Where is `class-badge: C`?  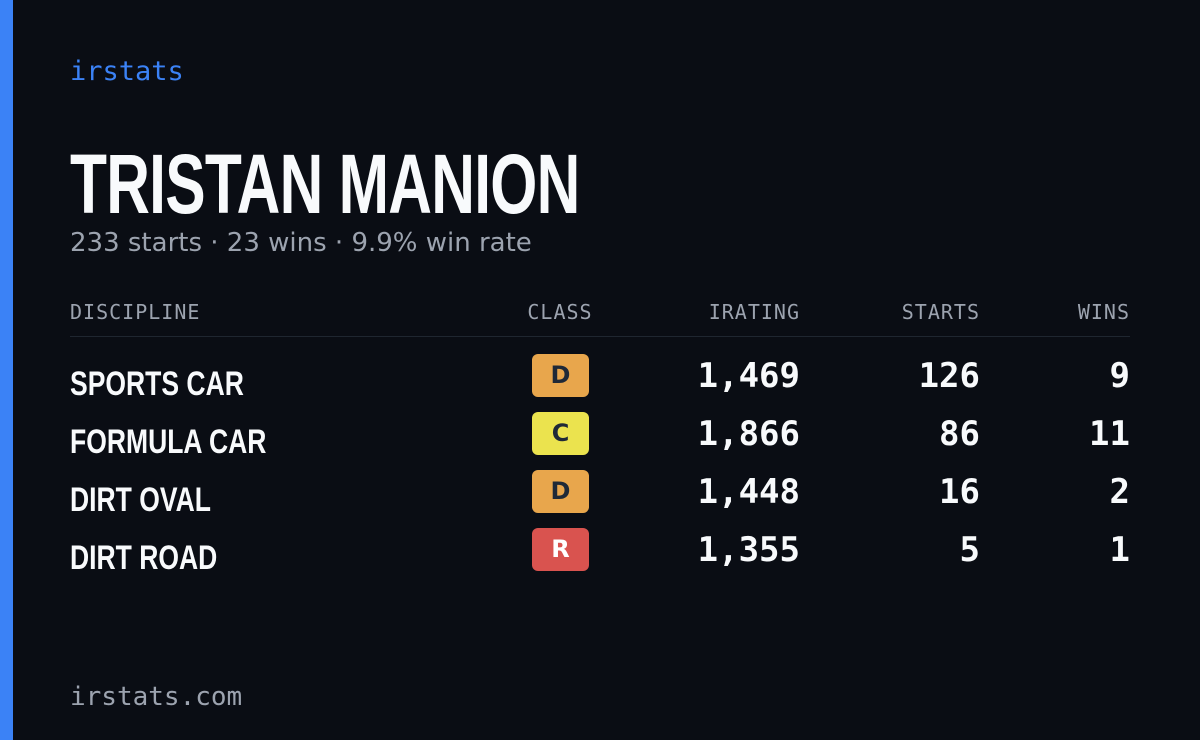 class-badge: C is located at coordinates (560, 433).